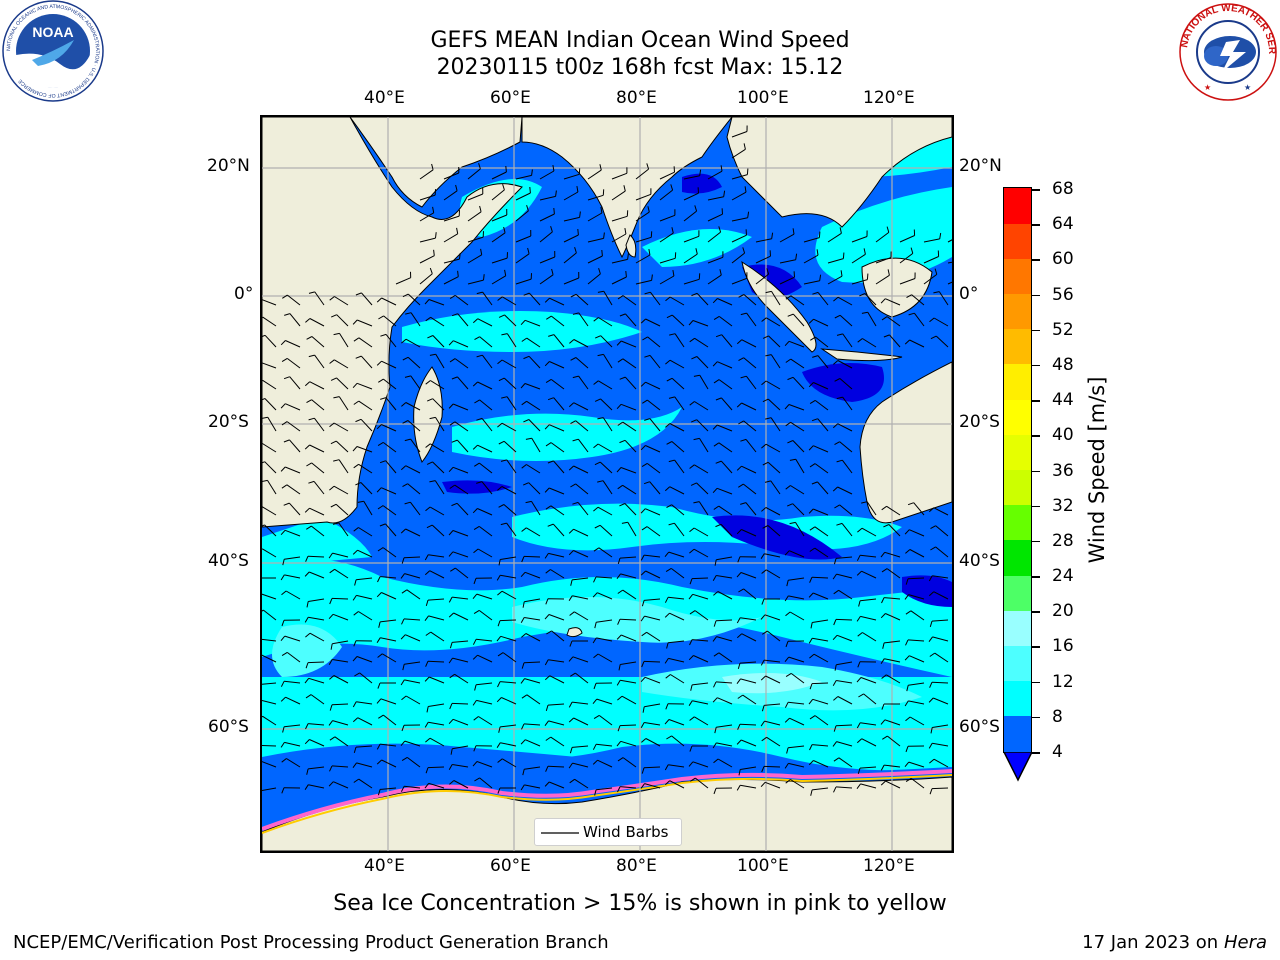 This screenshot has height=960, width=1280. Describe the element at coordinates (1036, 436) in the screenshot. I see `colorbar-tick-mark` at that location.